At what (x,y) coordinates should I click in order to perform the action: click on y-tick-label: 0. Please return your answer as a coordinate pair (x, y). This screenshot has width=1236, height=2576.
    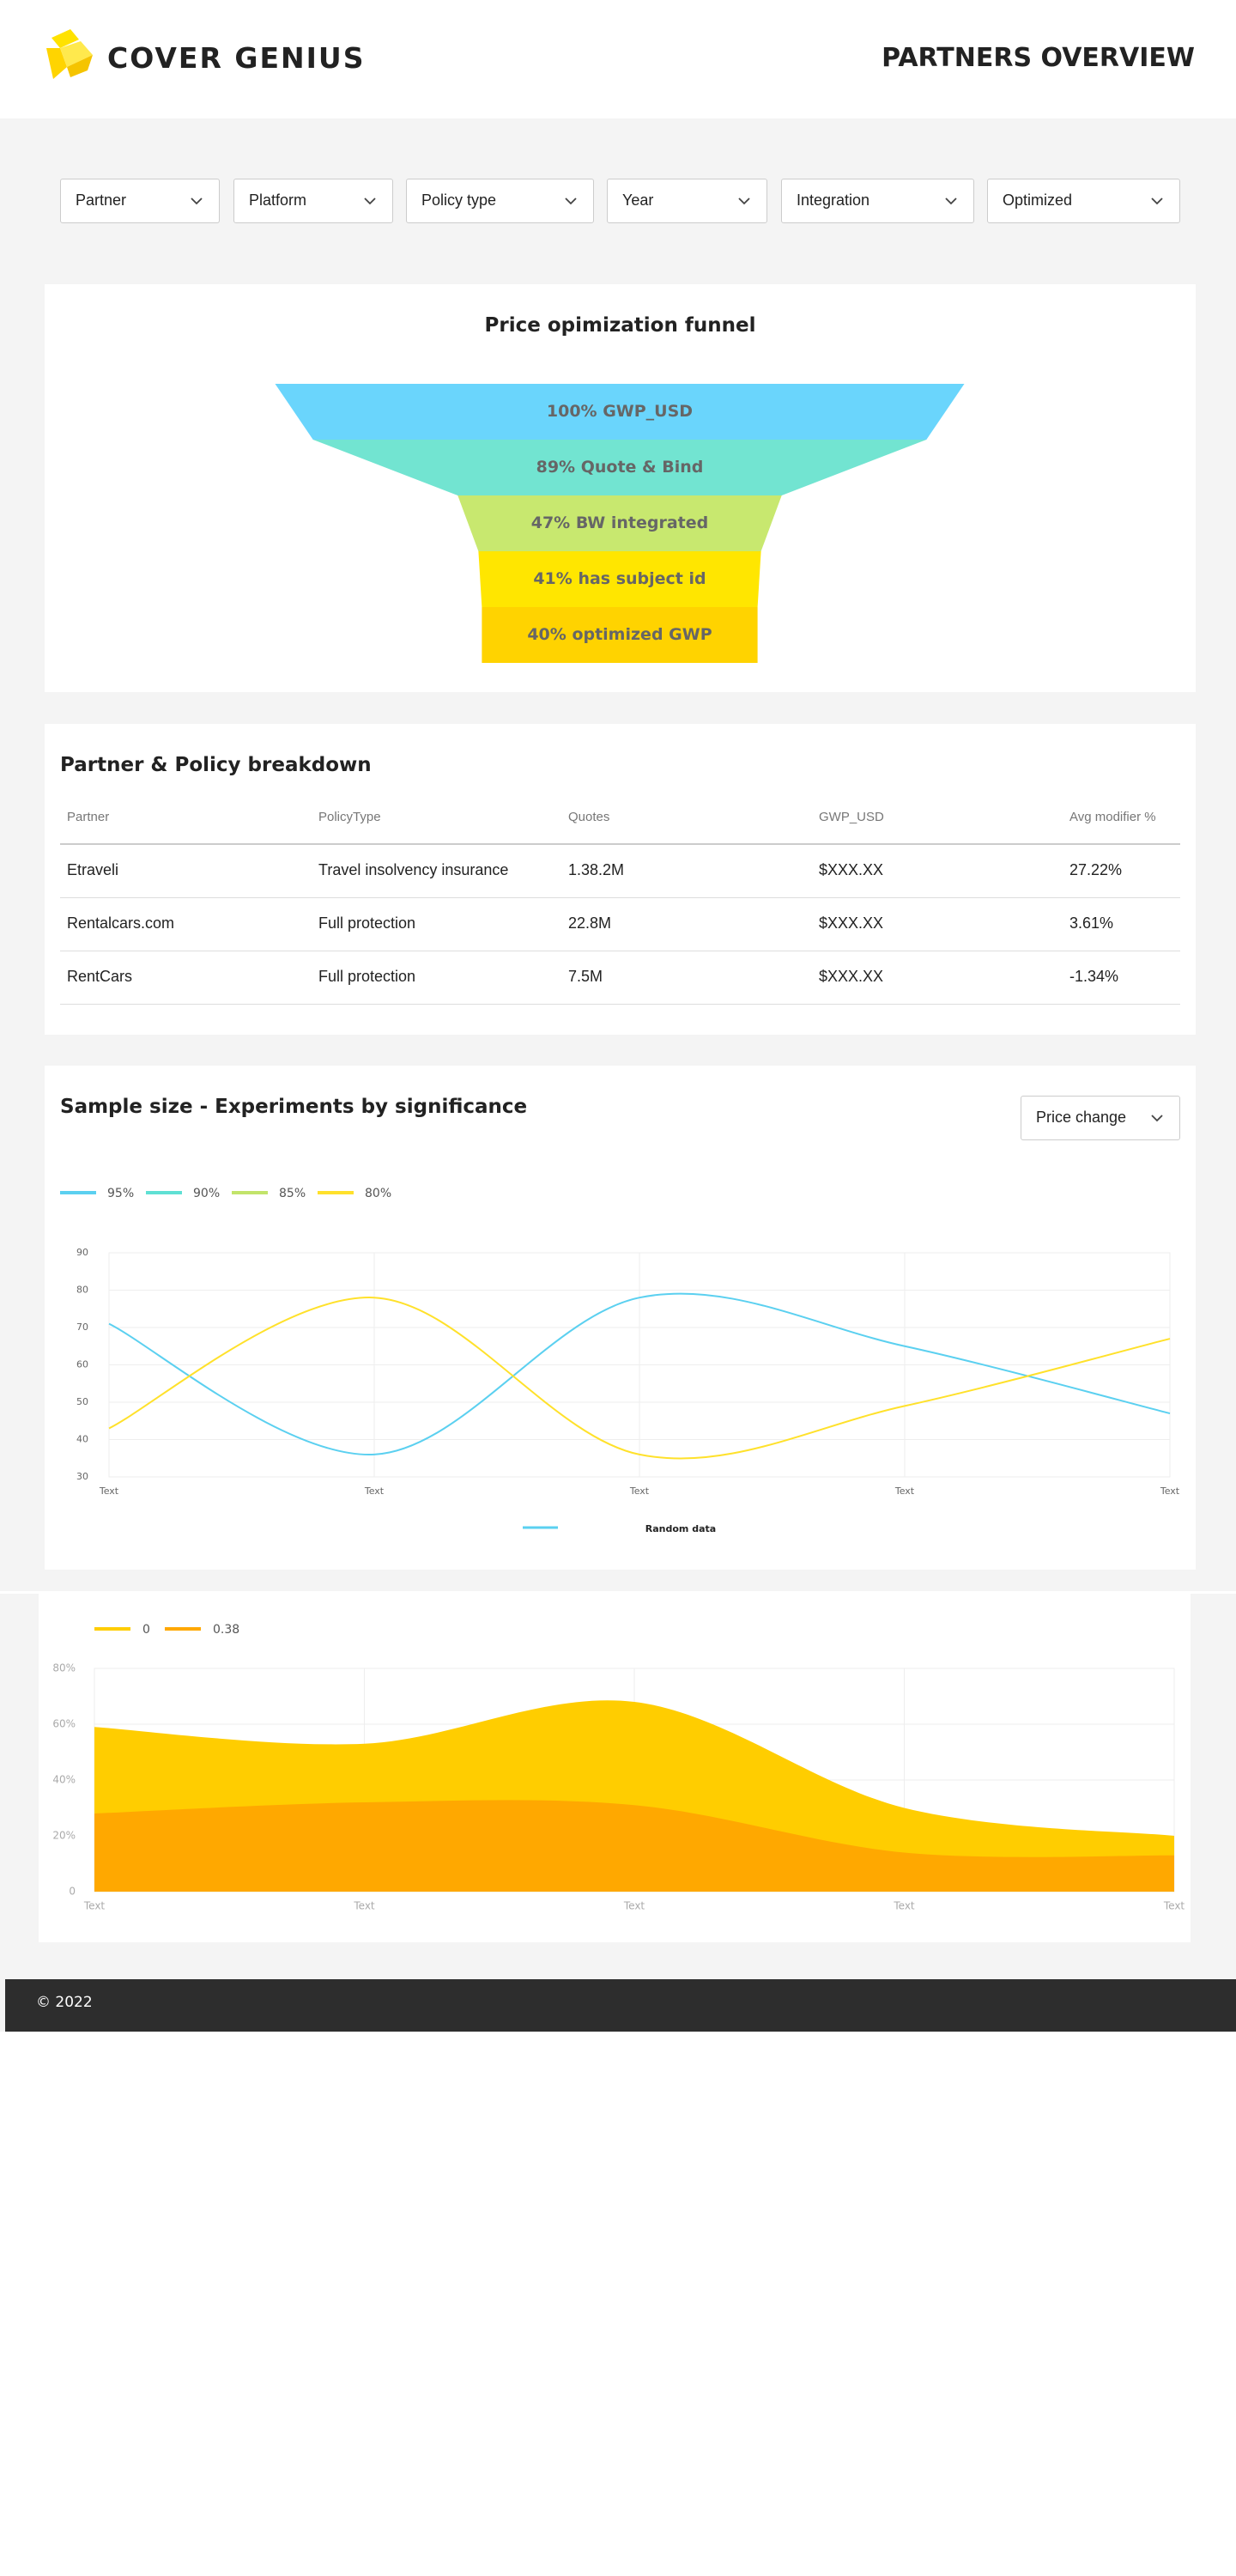
    Looking at the image, I should click on (72, 1892).